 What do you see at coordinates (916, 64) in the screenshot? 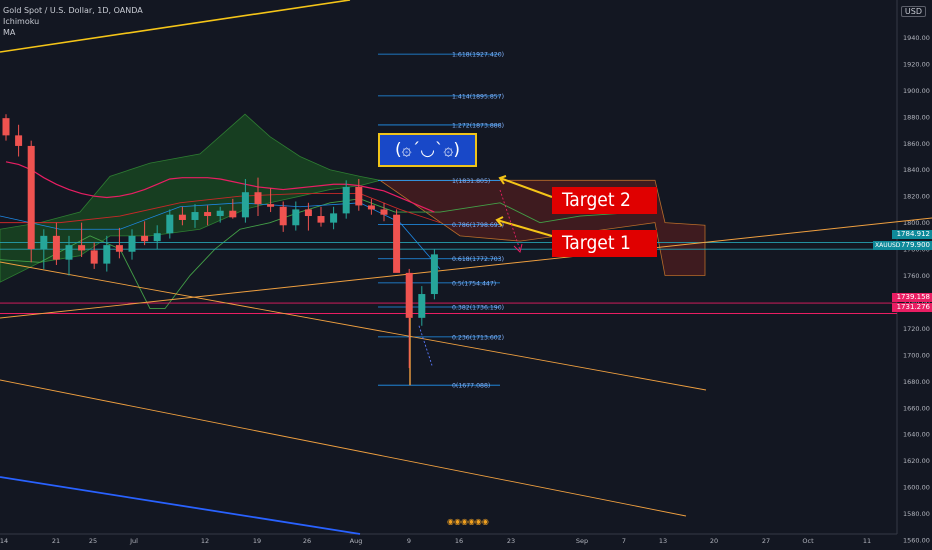
I see `y-tick-label: 1920.00` at bounding box center [916, 64].